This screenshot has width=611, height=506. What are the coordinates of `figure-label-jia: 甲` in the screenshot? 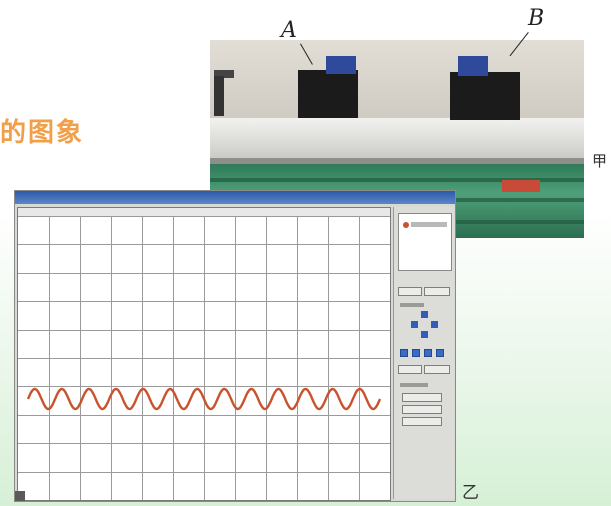 It's located at (600, 161).